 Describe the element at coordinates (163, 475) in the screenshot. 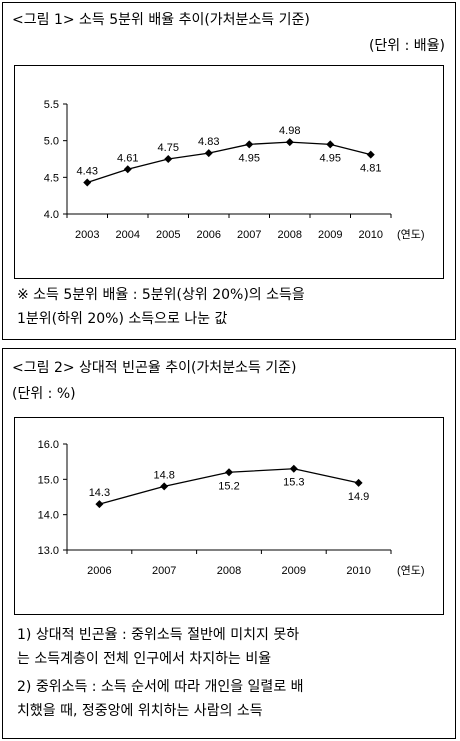

I see `chart2-data-label: 14.8` at that location.